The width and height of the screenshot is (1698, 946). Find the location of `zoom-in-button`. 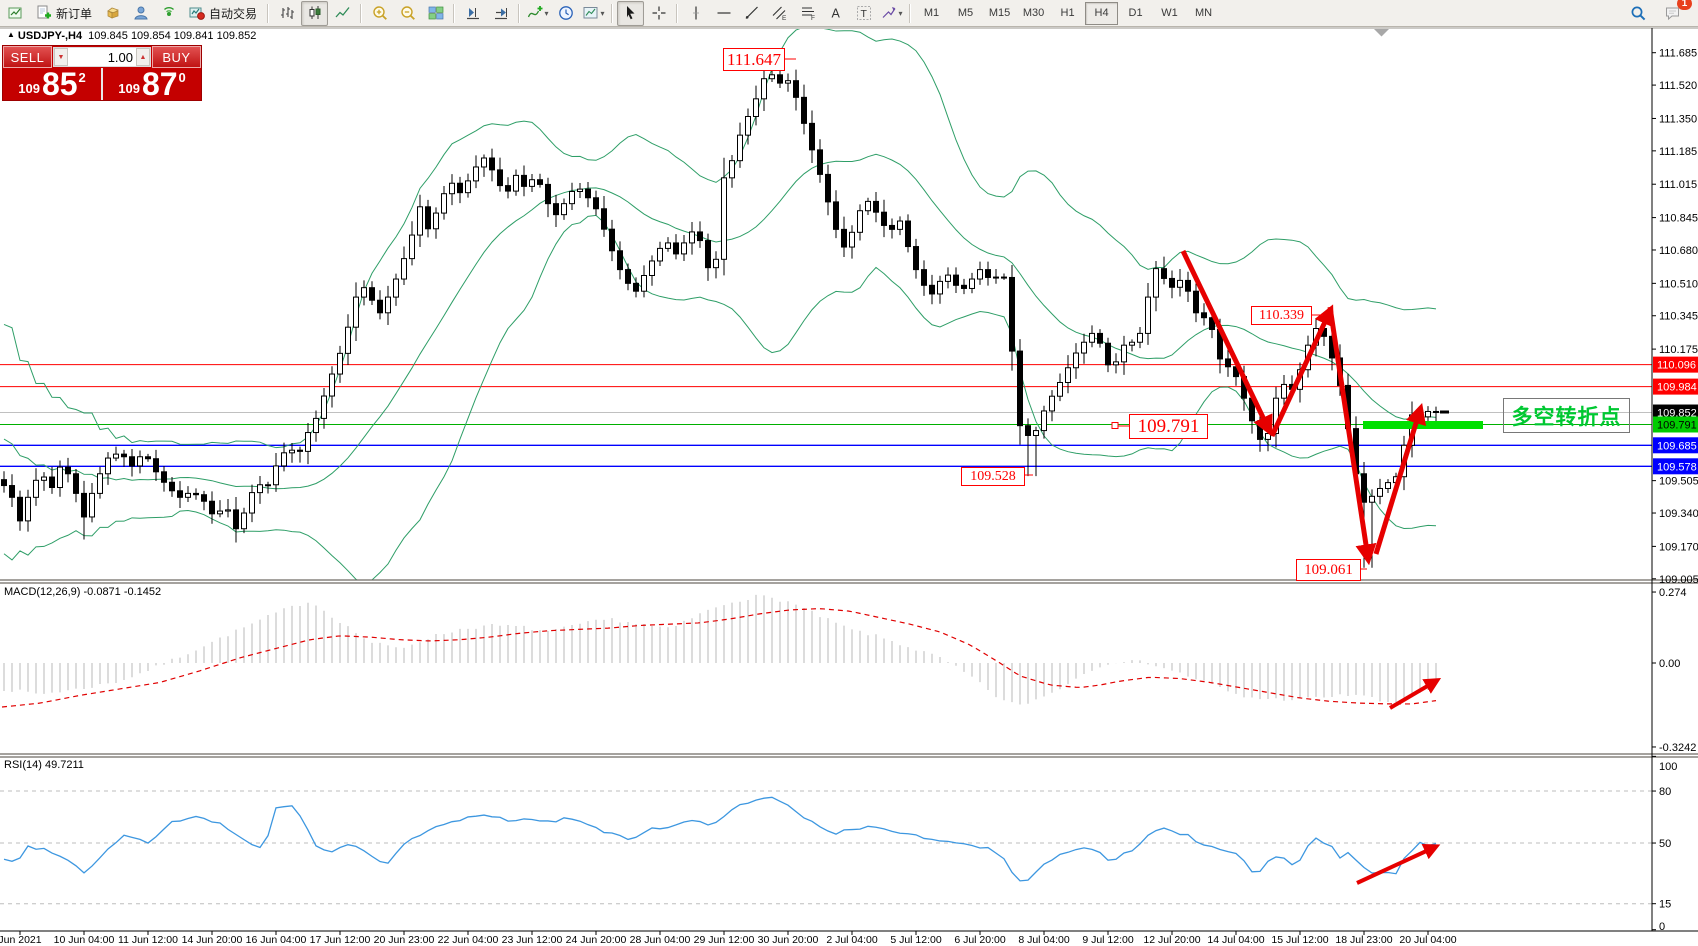

zoom-in-button is located at coordinates (379, 13).